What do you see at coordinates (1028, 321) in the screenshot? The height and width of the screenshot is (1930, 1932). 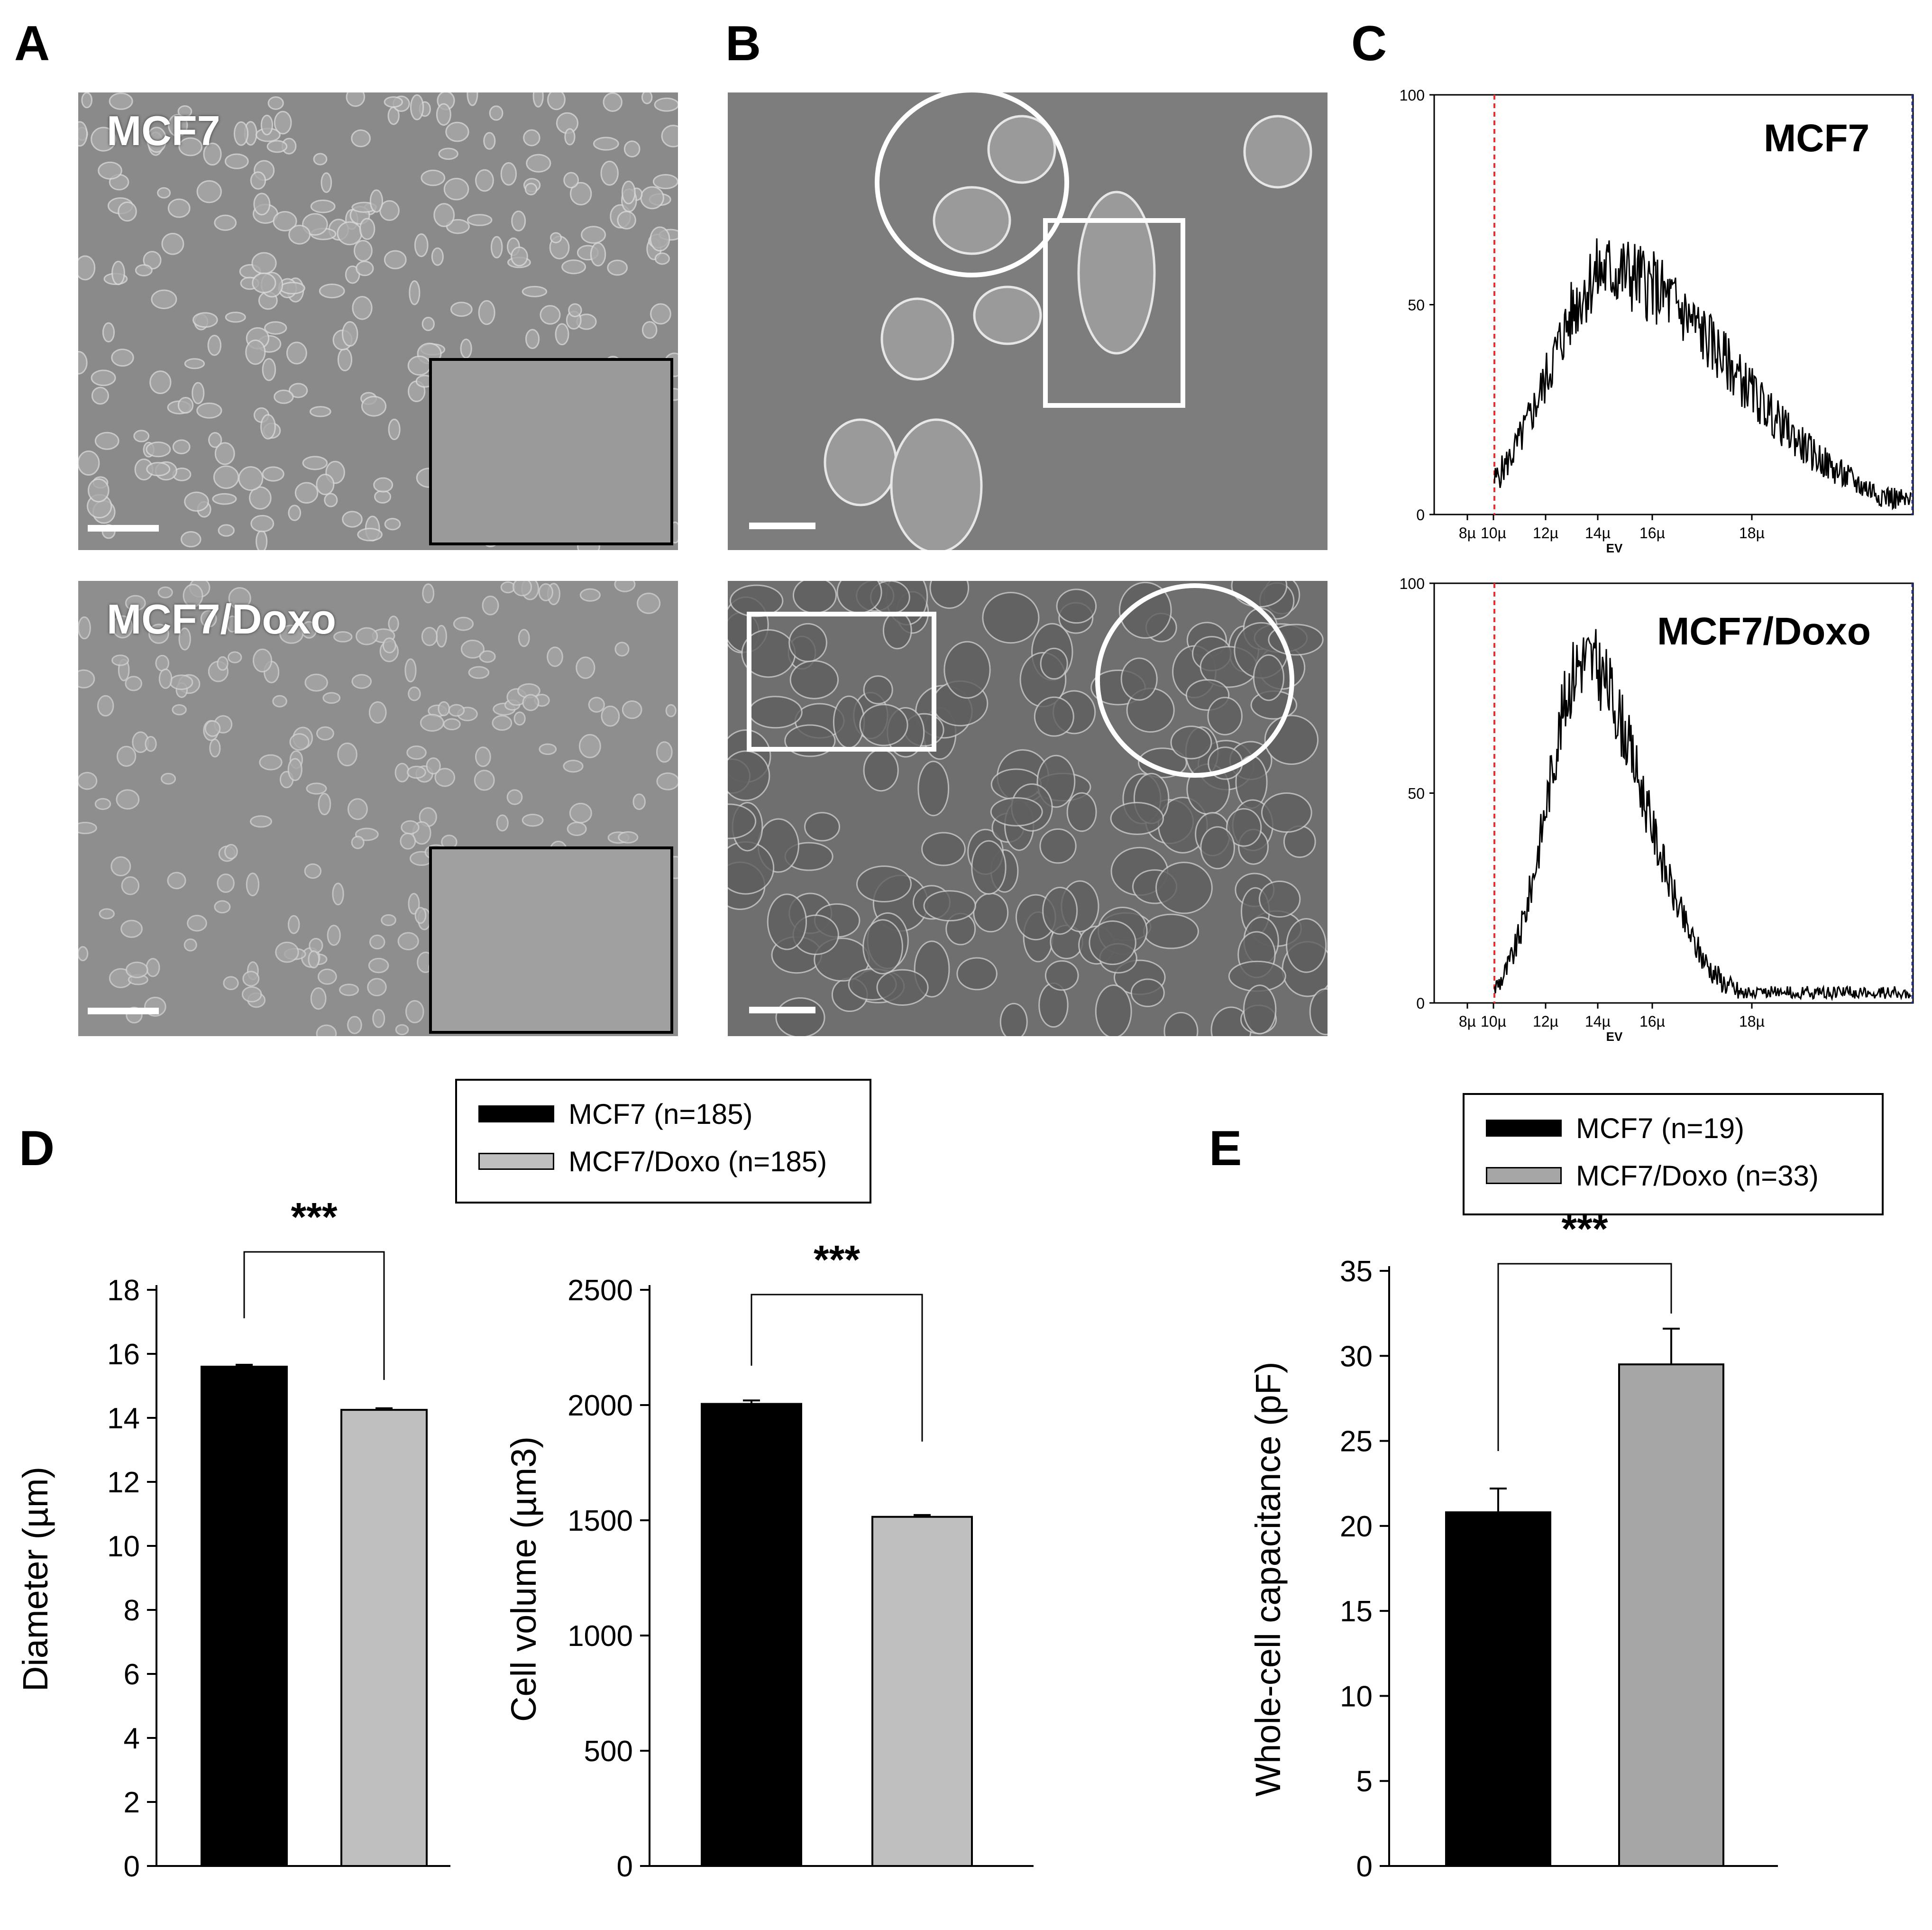 I see `micrograph-b-mcf7` at bounding box center [1028, 321].